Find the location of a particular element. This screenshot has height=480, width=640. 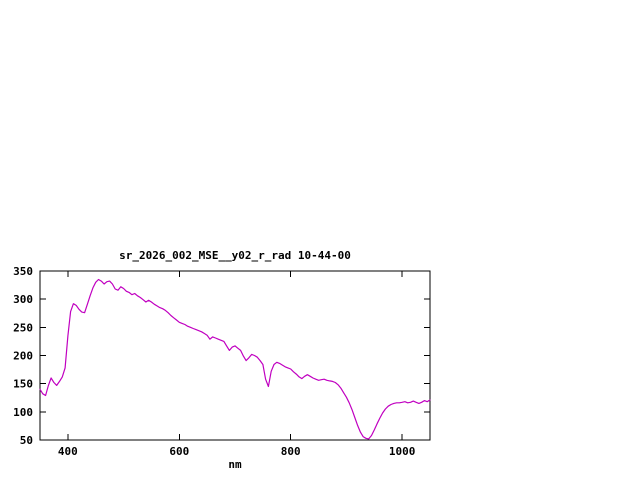

svg-text: 600 is located at coordinates (179, 451).